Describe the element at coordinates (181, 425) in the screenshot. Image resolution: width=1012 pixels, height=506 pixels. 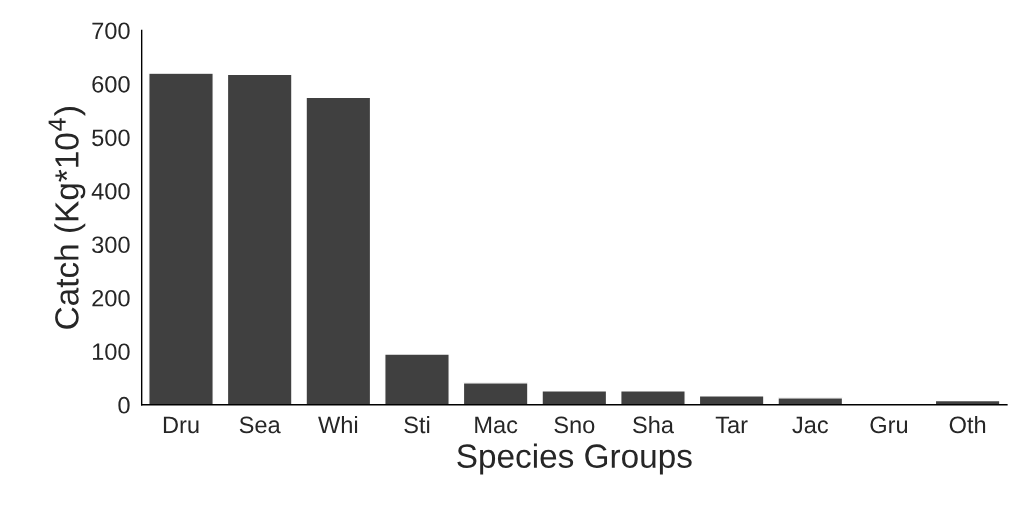
I see `x-tick-label: Dru` at that location.